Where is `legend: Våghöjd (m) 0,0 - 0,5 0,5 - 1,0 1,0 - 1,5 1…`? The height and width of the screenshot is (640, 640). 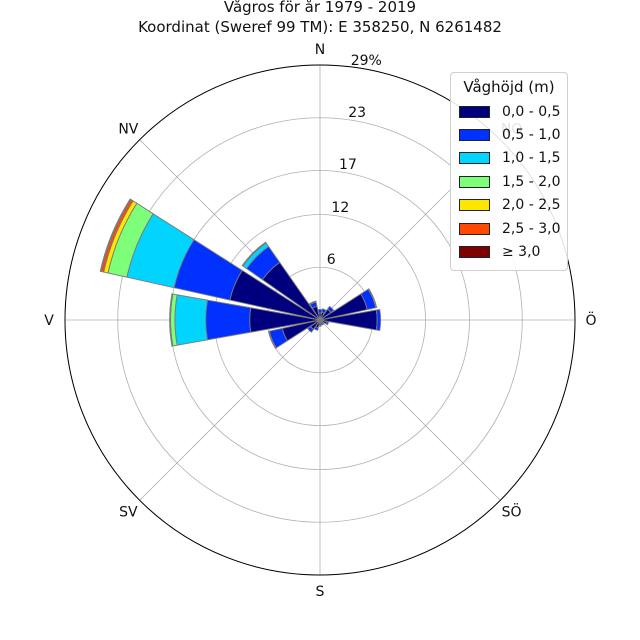
legend: Våghöjd (m) 0,0 - 0,5 0,5 - 1,0 1,0 - 1,5 1… is located at coordinates (509, 171).